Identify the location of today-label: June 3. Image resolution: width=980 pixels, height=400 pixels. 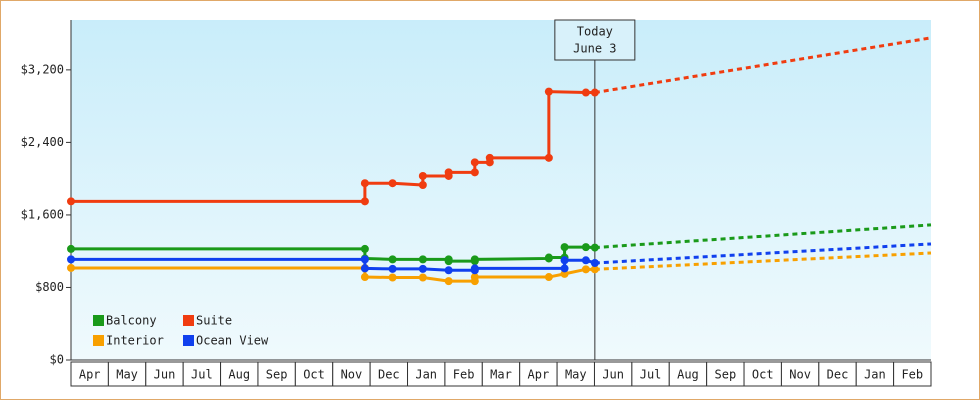
(594, 49).